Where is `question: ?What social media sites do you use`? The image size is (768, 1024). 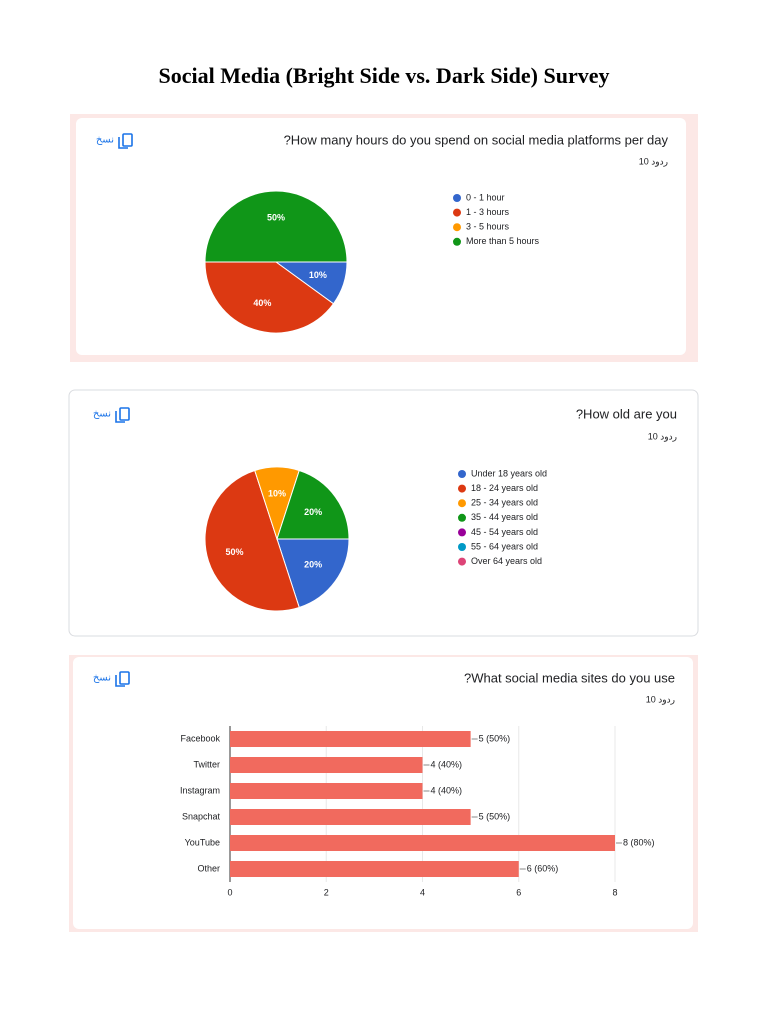
question: ?What social media sites do you use is located at coordinates (569, 677).